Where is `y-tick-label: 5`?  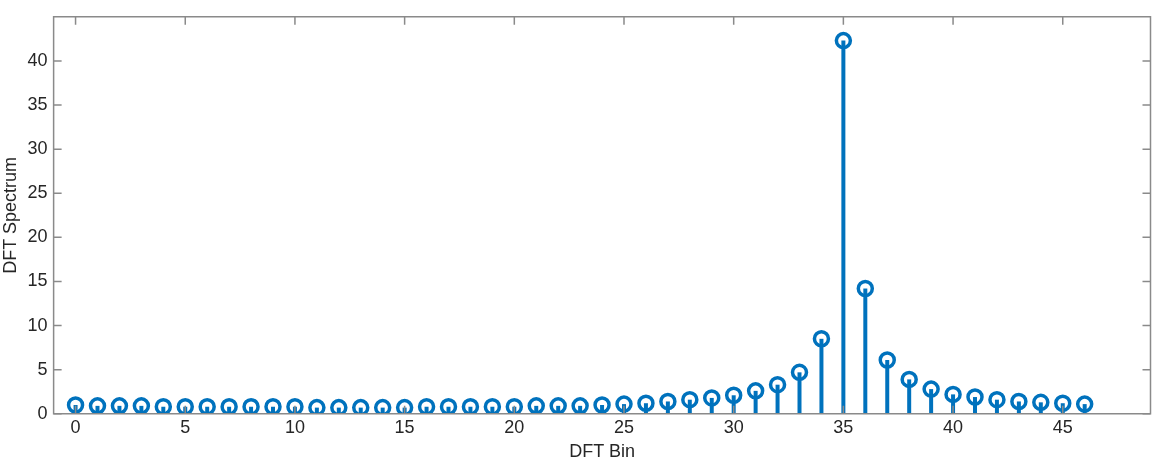
y-tick-label: 5 is located at coordinates (42, 368).